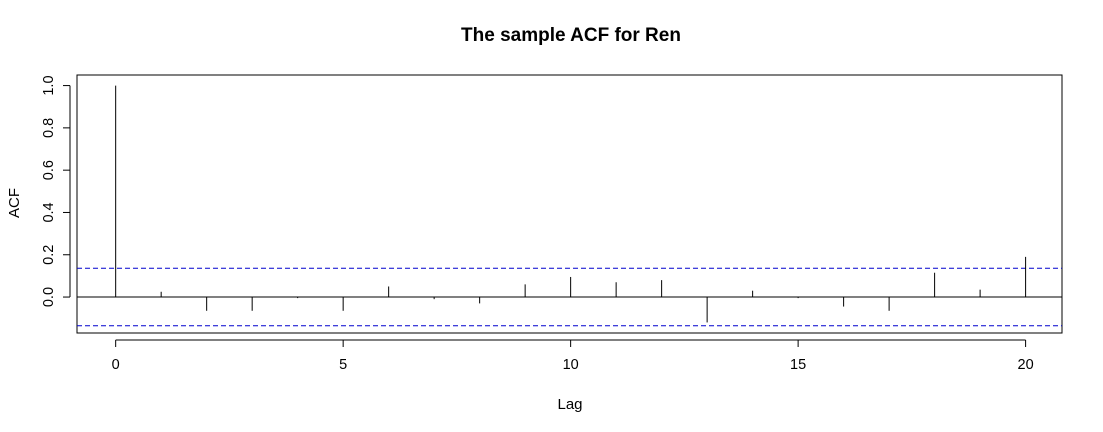 The image size is (1103, 432). What do you see at coordinates (49, 85) in the screenshot?
I see `y-tick-label: 1.0` at bounding box center [49, 85].